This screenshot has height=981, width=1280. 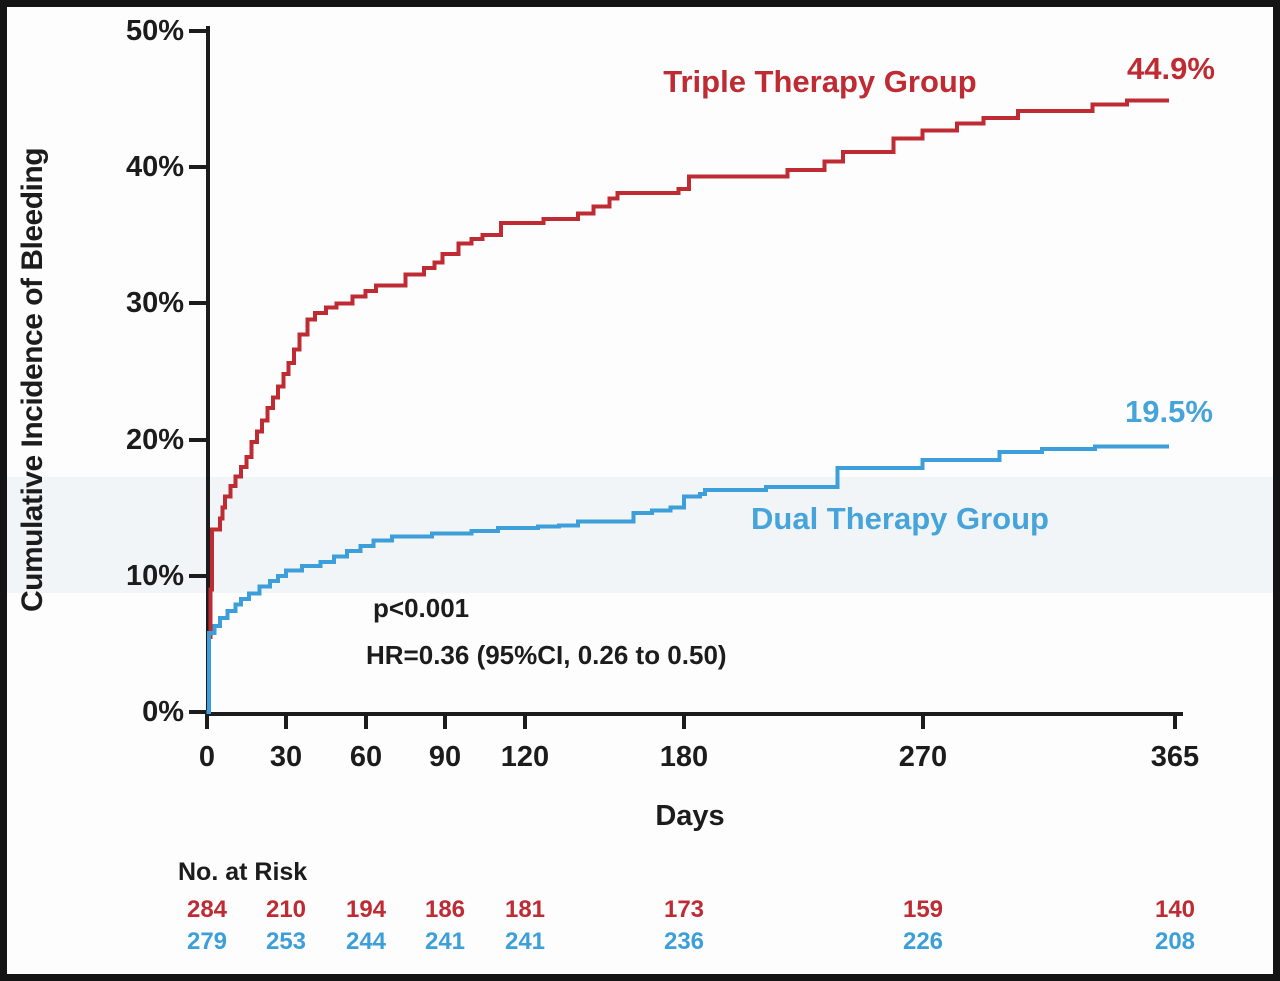 What do you see at coordinates (286, 909) in the screenshot?
I see `risk-count: 210` at bounding box center [286, 909].